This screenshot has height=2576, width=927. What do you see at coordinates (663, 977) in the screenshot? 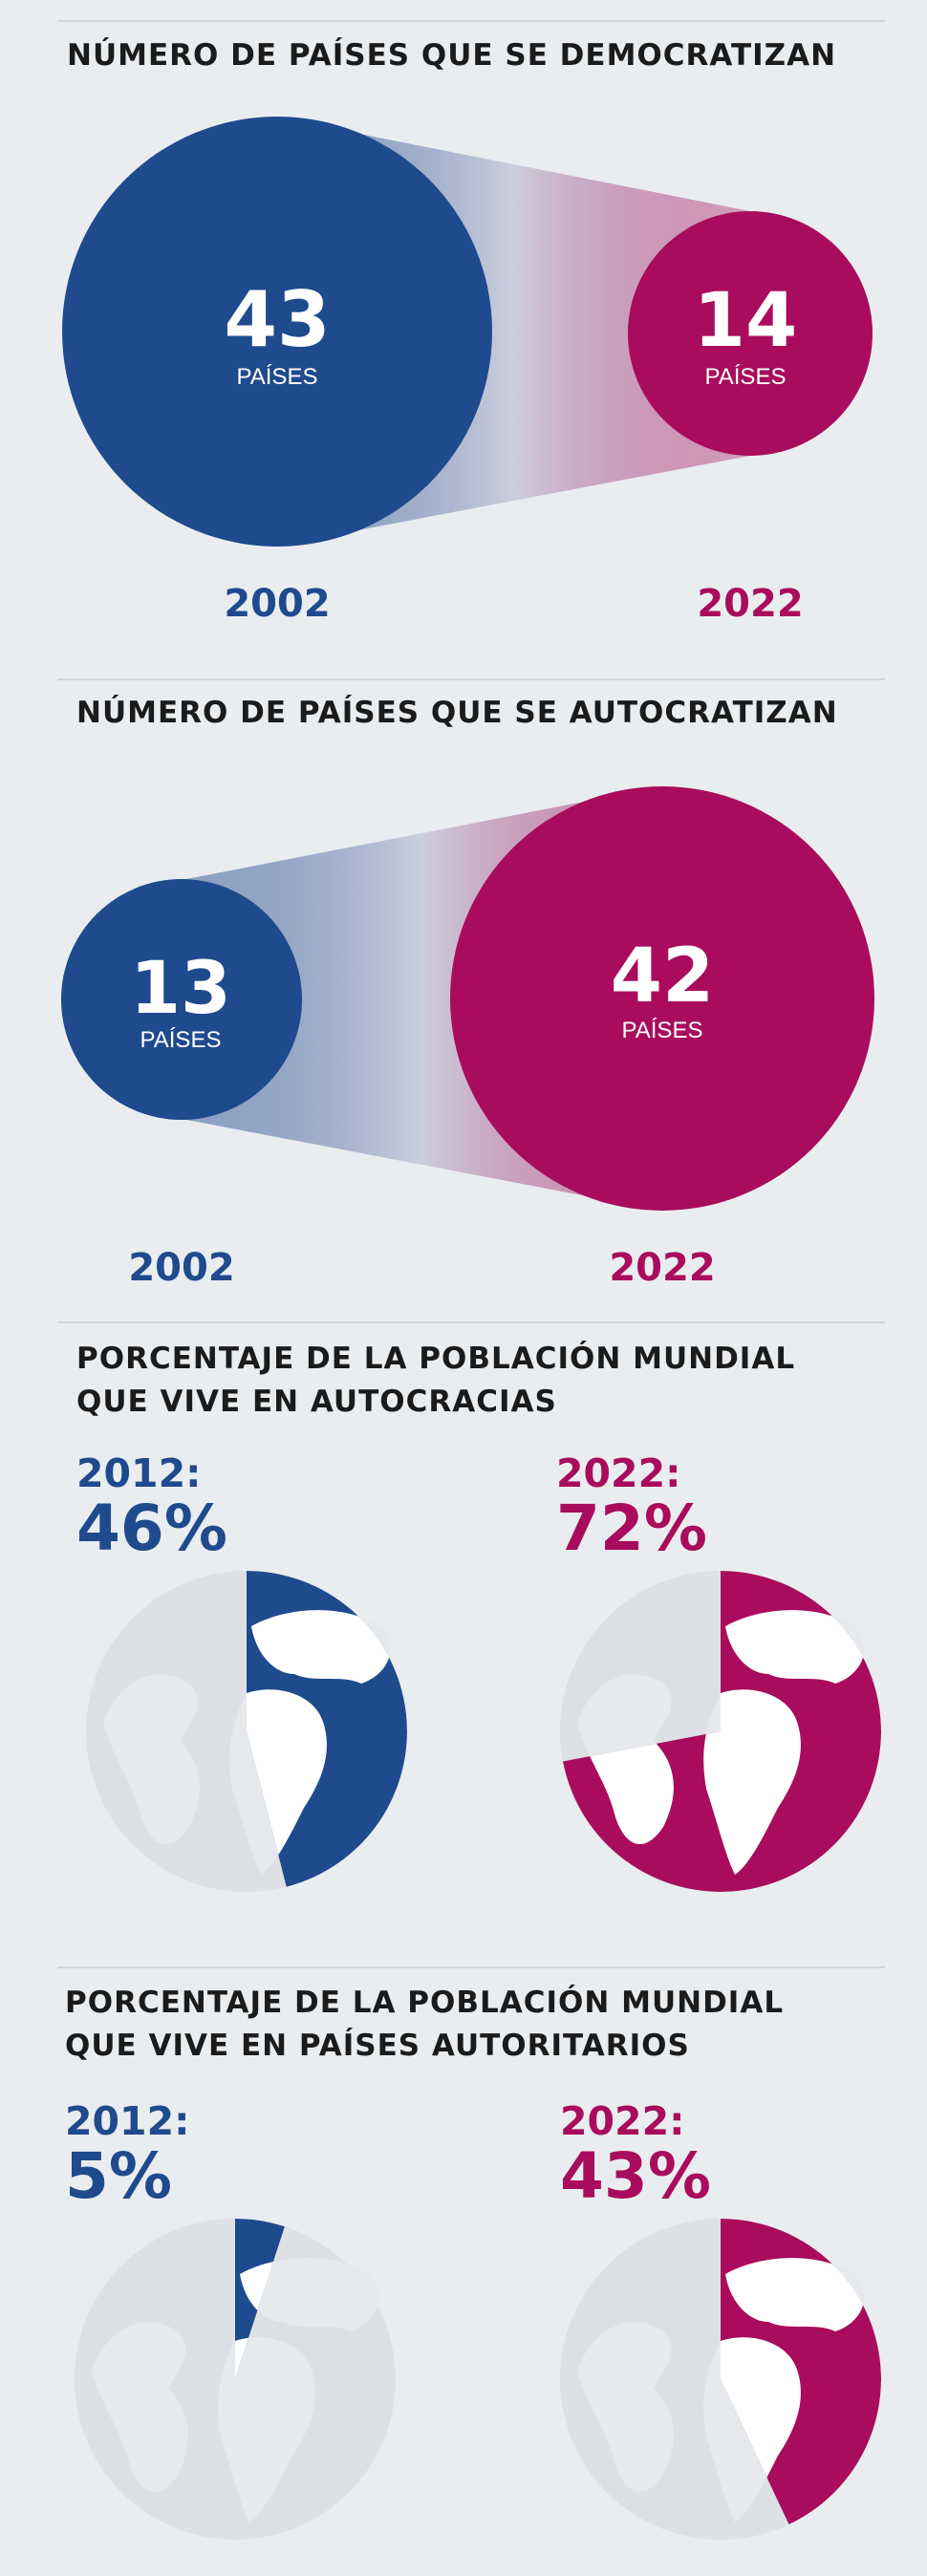
I see `autocratize-value-2022: 42` at bounding box center [663, 977].